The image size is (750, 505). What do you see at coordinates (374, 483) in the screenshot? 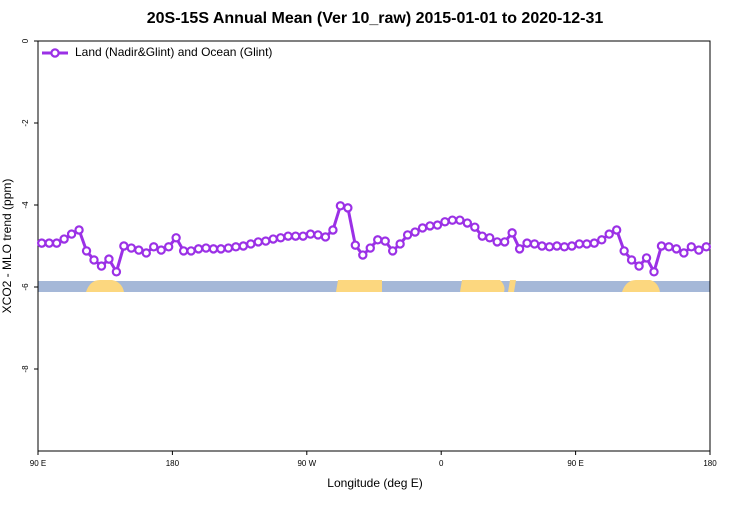
I see `x-axis-label: Longitude (deg E)` at bounding box center [374, 483].